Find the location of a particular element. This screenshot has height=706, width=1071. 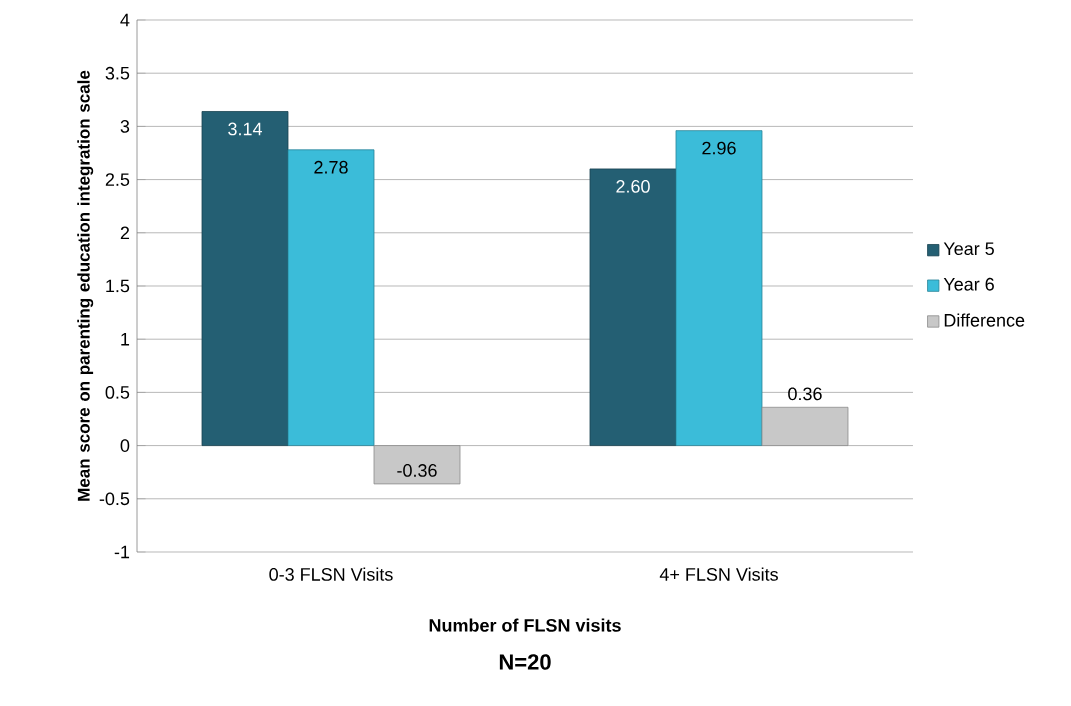

y-tick-label: 2 is located at coordinates (125, 233).